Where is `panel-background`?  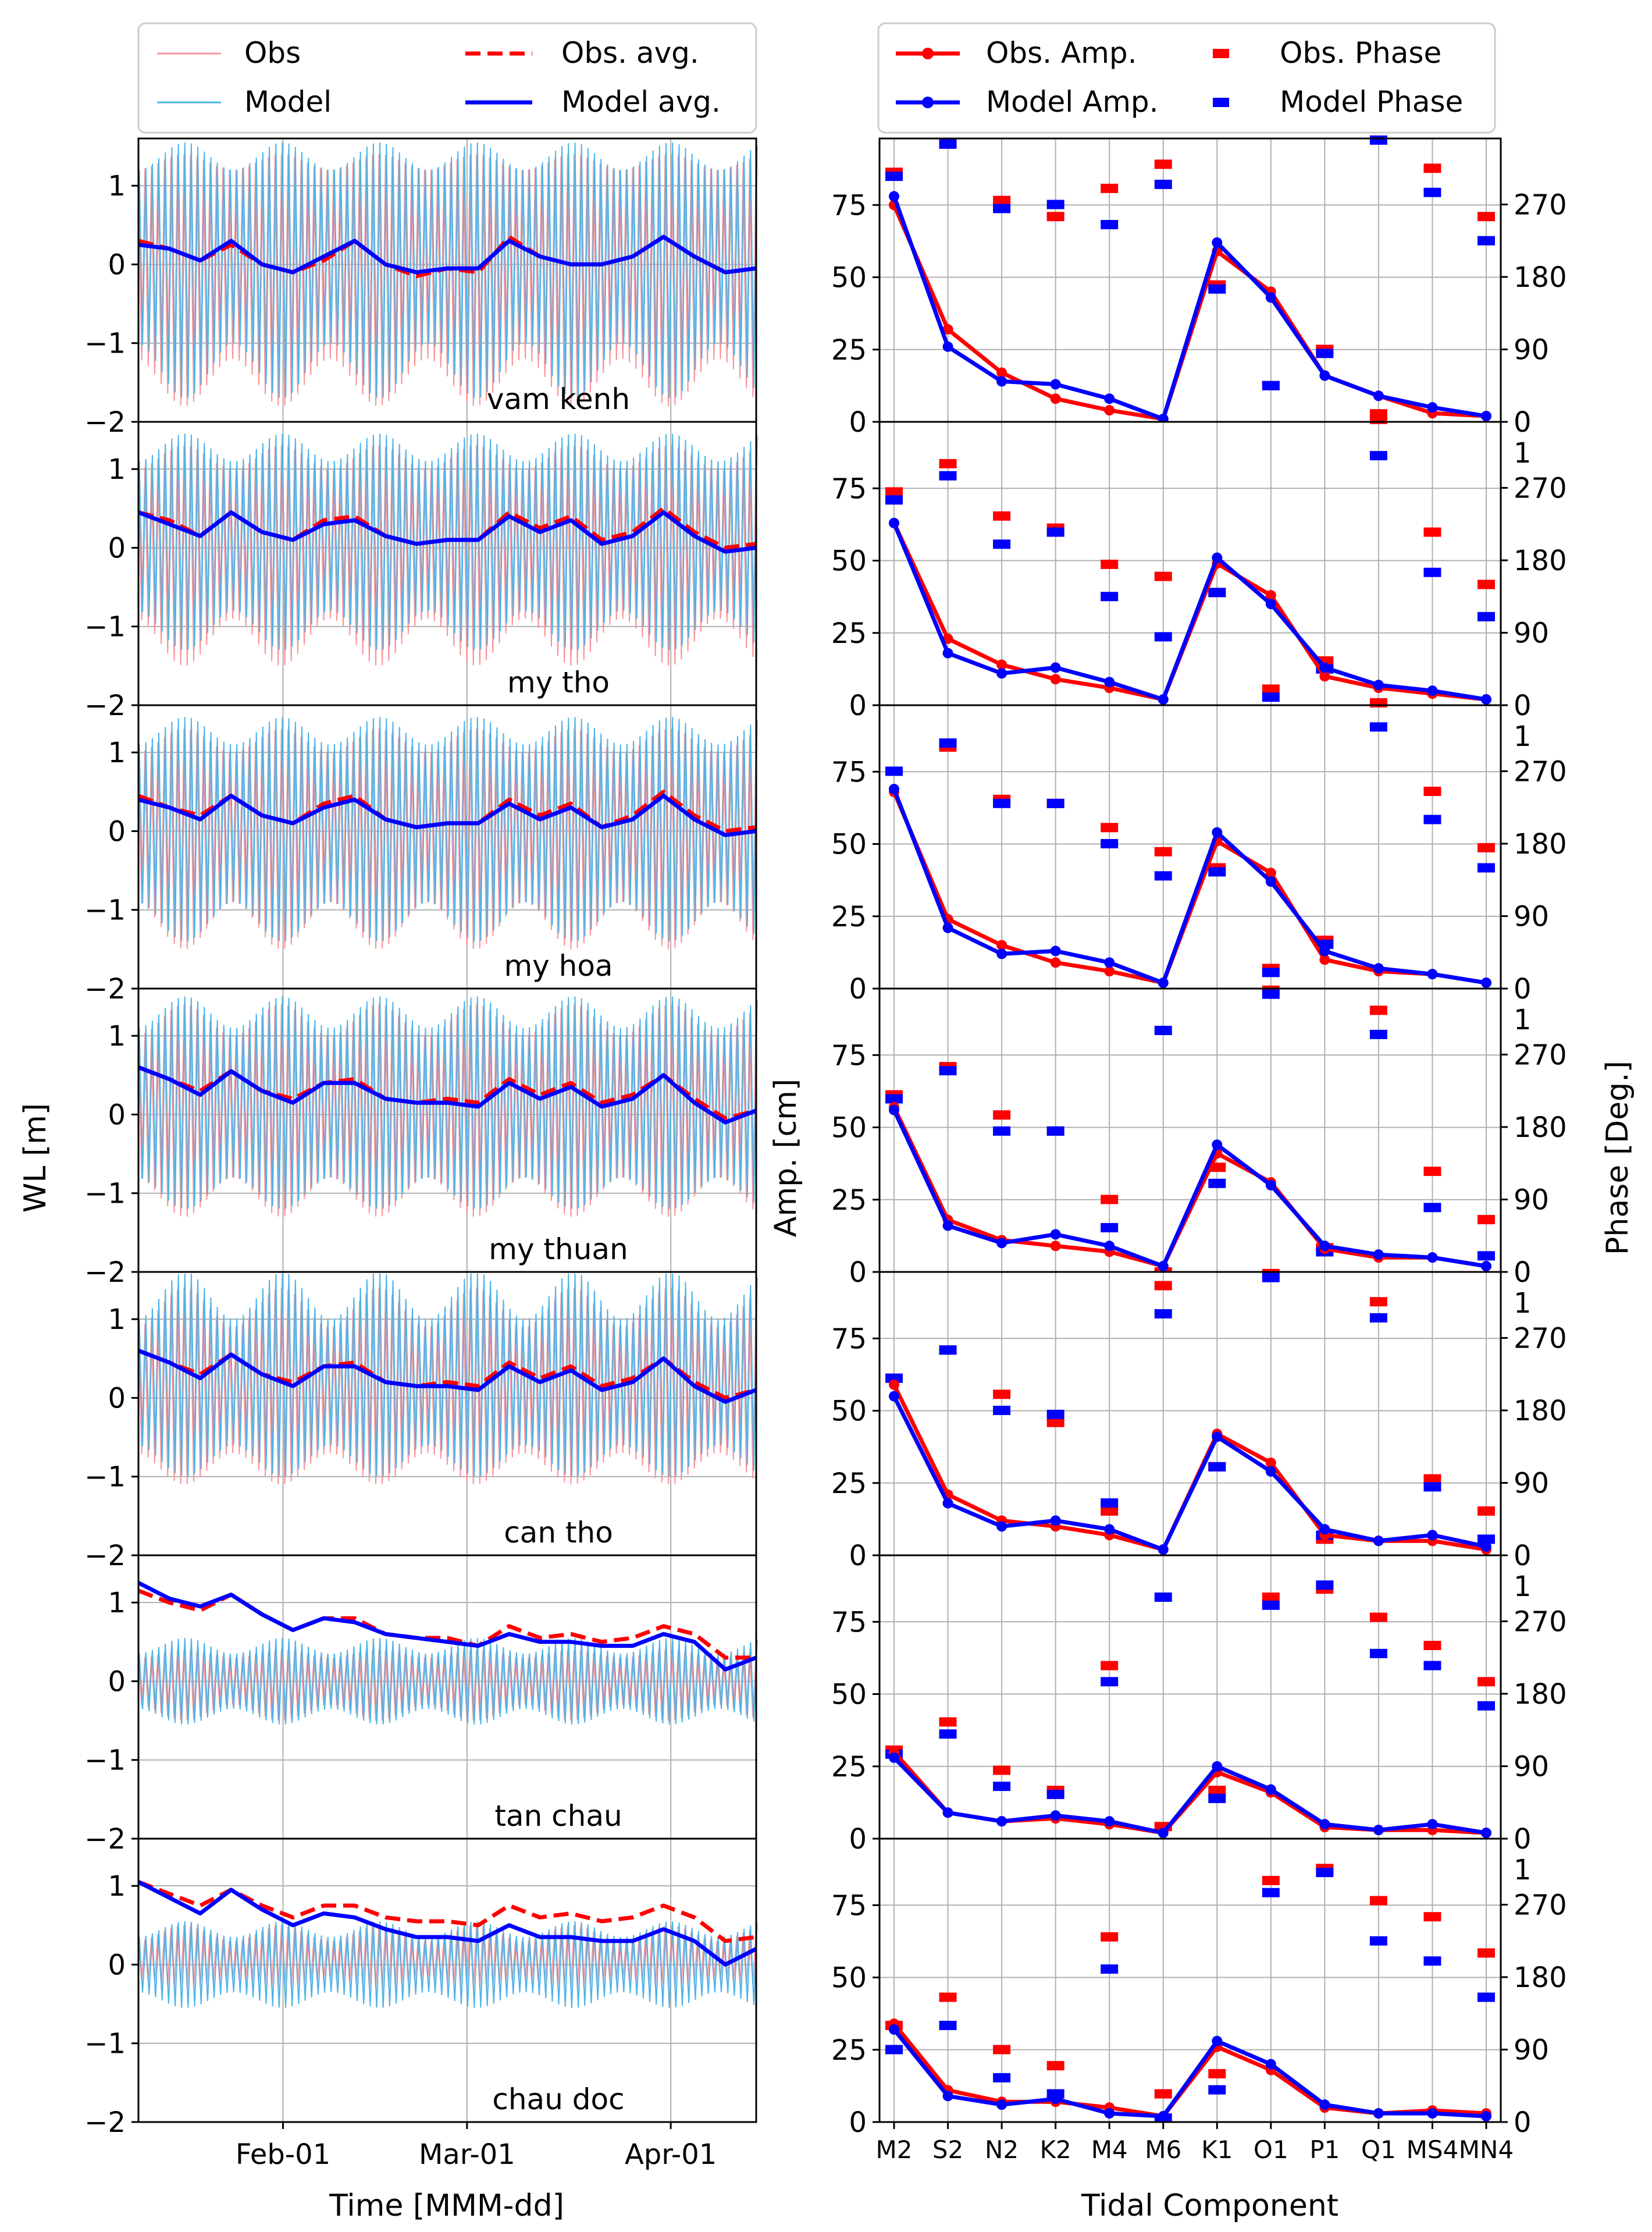
panel-background is located at coordinates (1190, 847).